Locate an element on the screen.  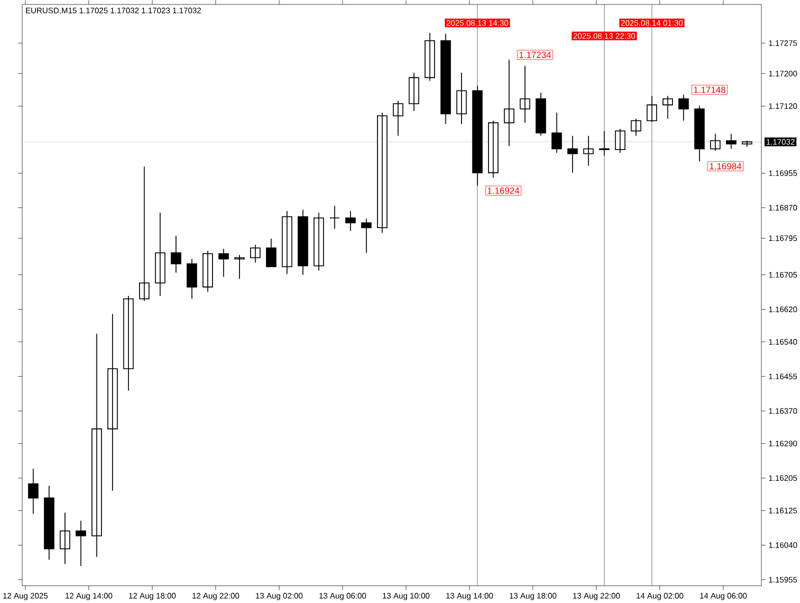
annotation: 1.17234 is located at coordinates (536, 55).